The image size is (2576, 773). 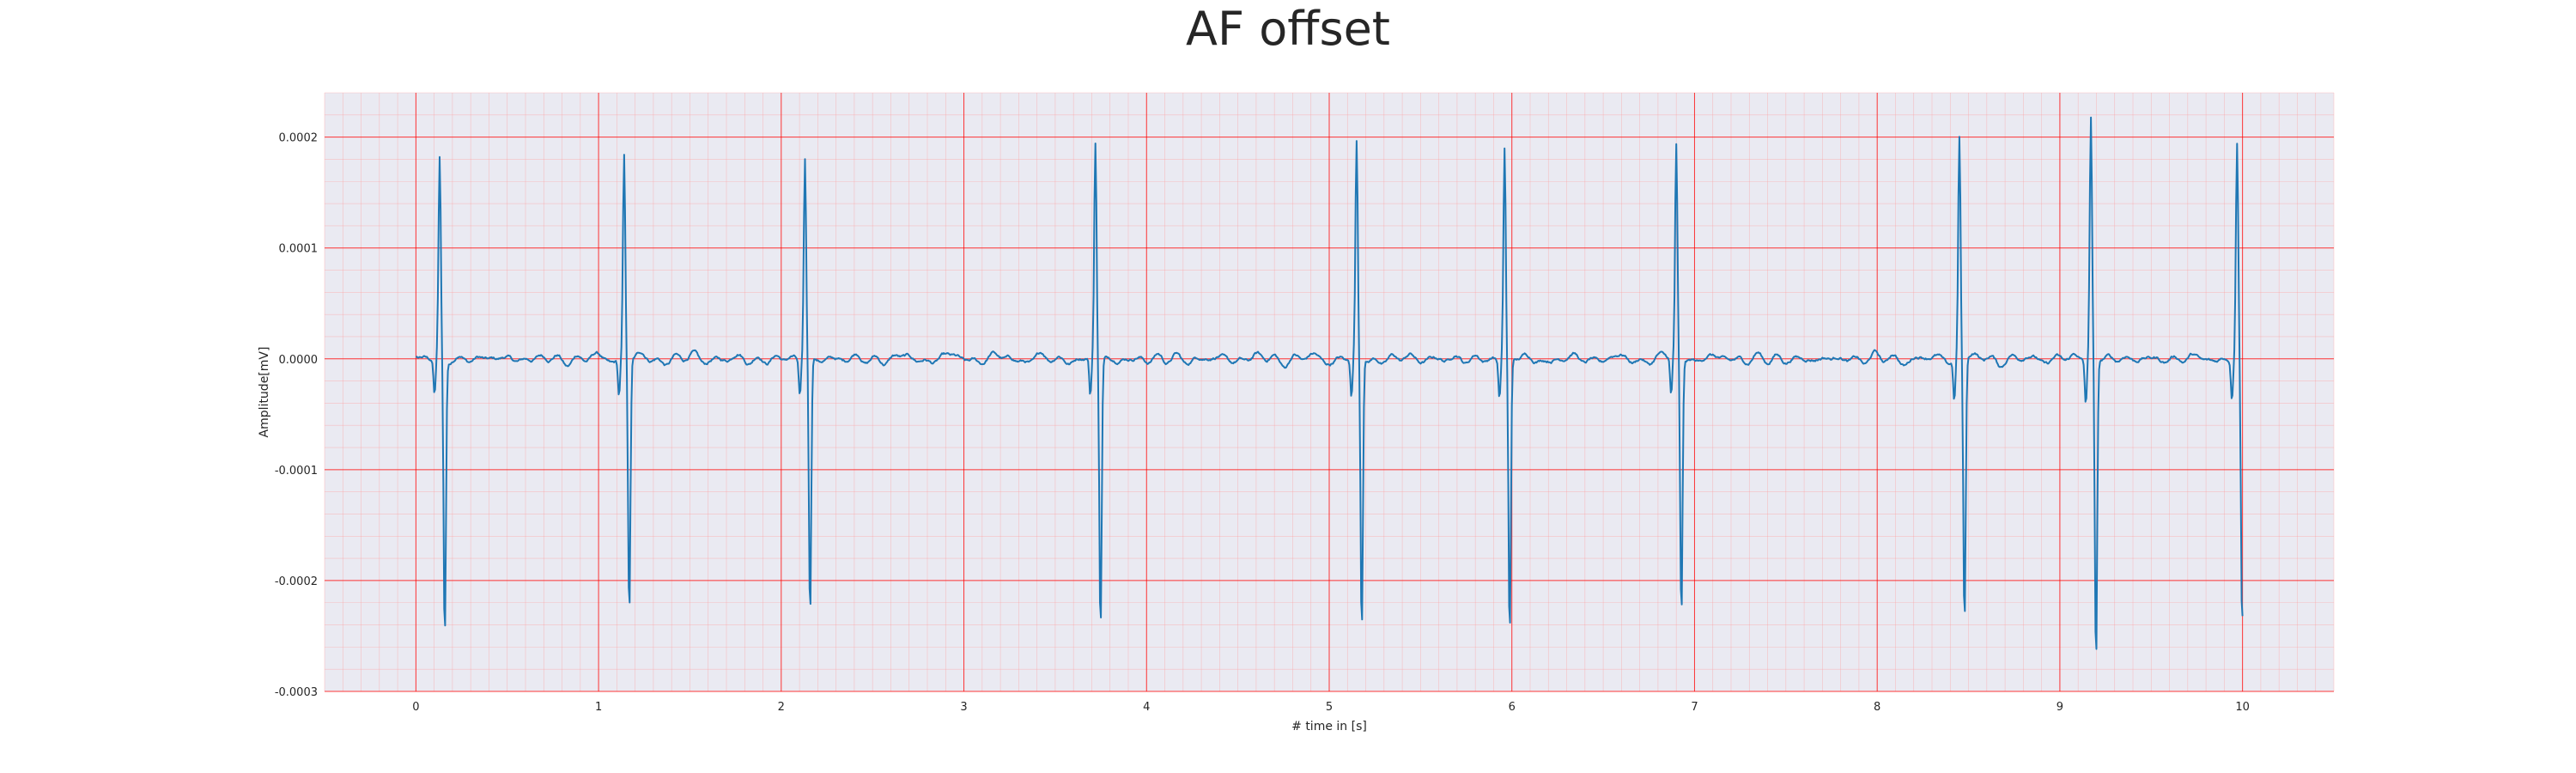 What do you see at coordinates (296, 471) in the screenshot?
I see `y-tick-label: -0.0001` at bounding box center [296, 471].